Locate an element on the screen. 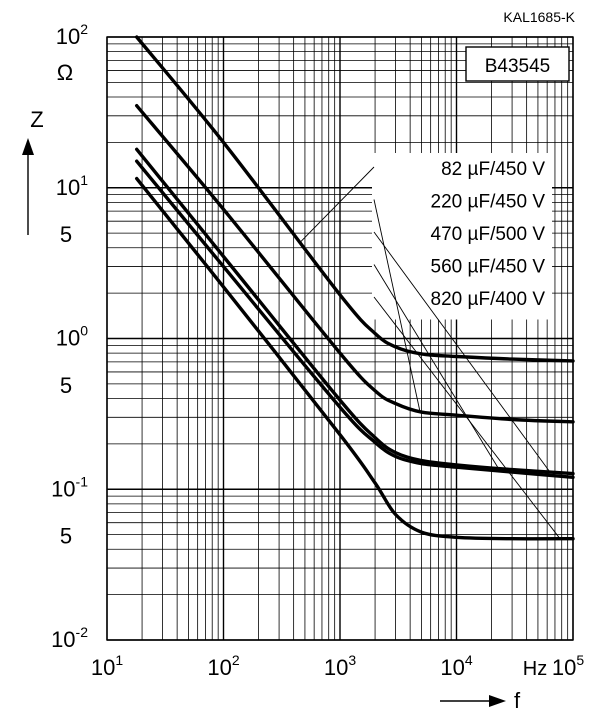  y-axis-arrow-head is located at coordinates (28, 146).